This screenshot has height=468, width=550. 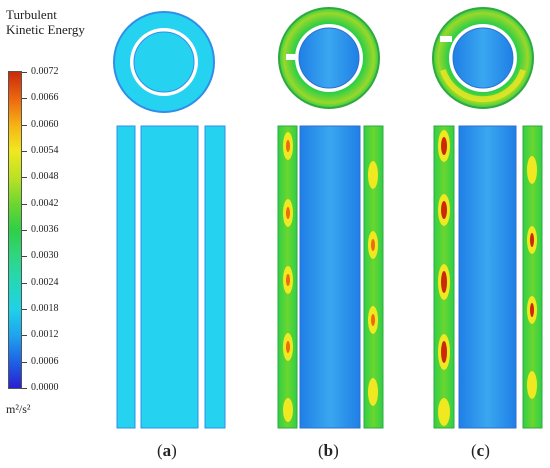 I want to click on colorbar-unit: m²/s², so click(x=18, y=409).